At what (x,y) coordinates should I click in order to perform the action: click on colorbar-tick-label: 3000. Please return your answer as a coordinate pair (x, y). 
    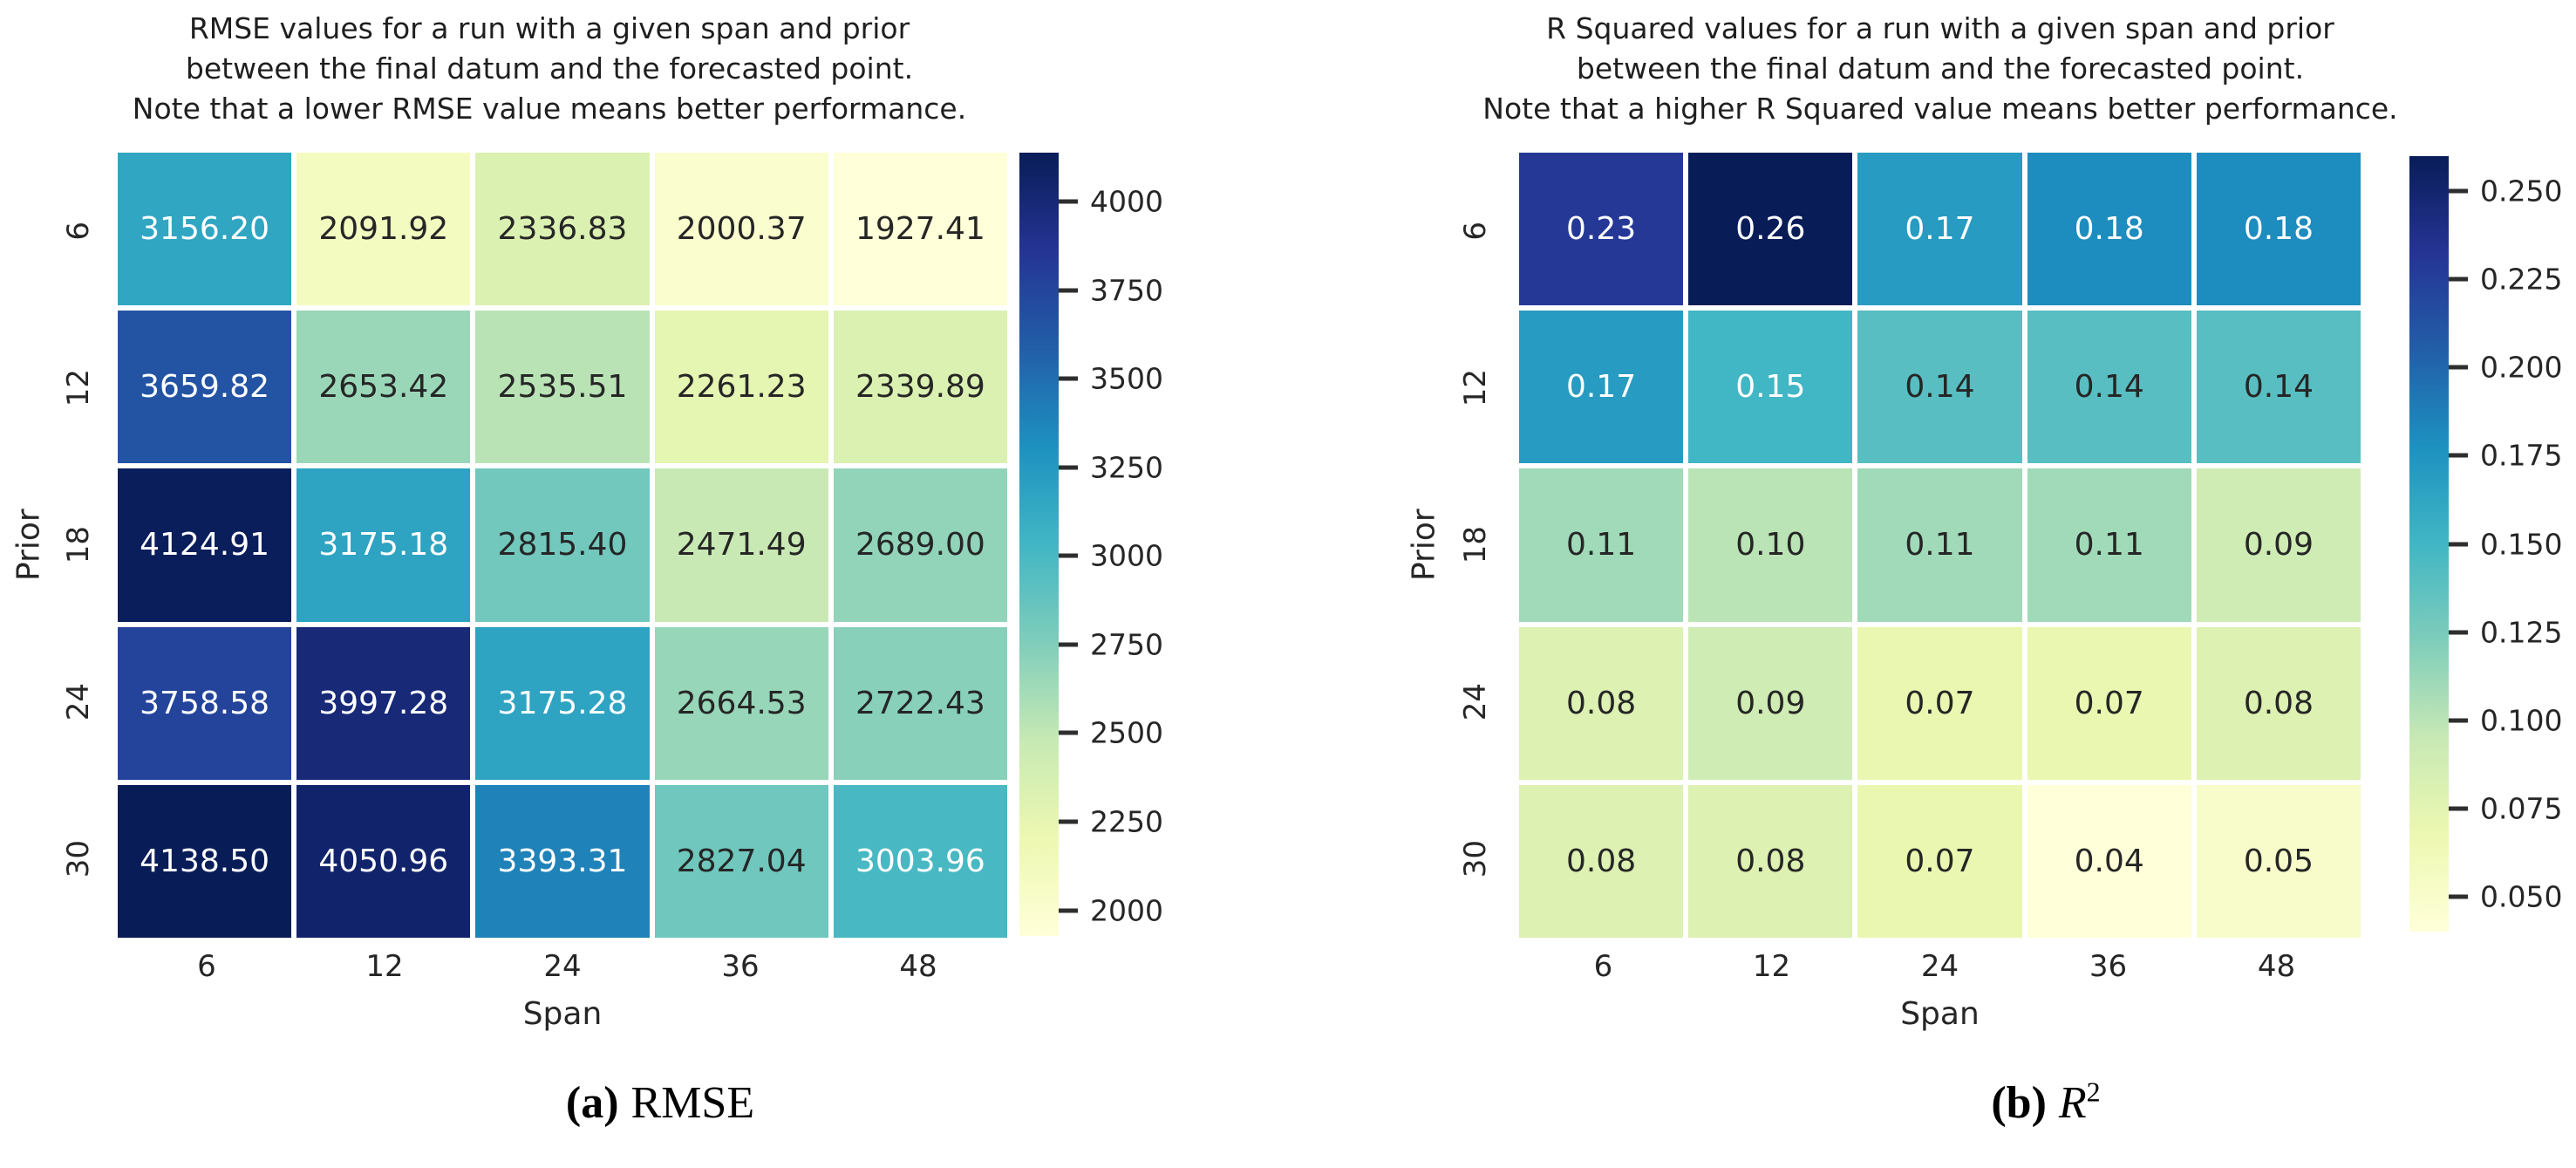
    Looking at the image, I should click on (1127, 555).